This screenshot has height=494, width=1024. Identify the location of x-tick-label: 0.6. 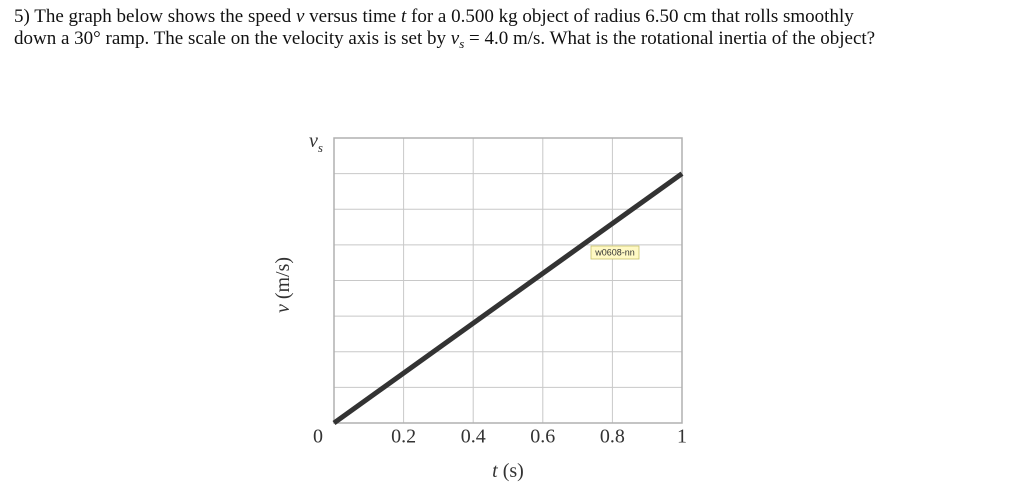
(542, 437).